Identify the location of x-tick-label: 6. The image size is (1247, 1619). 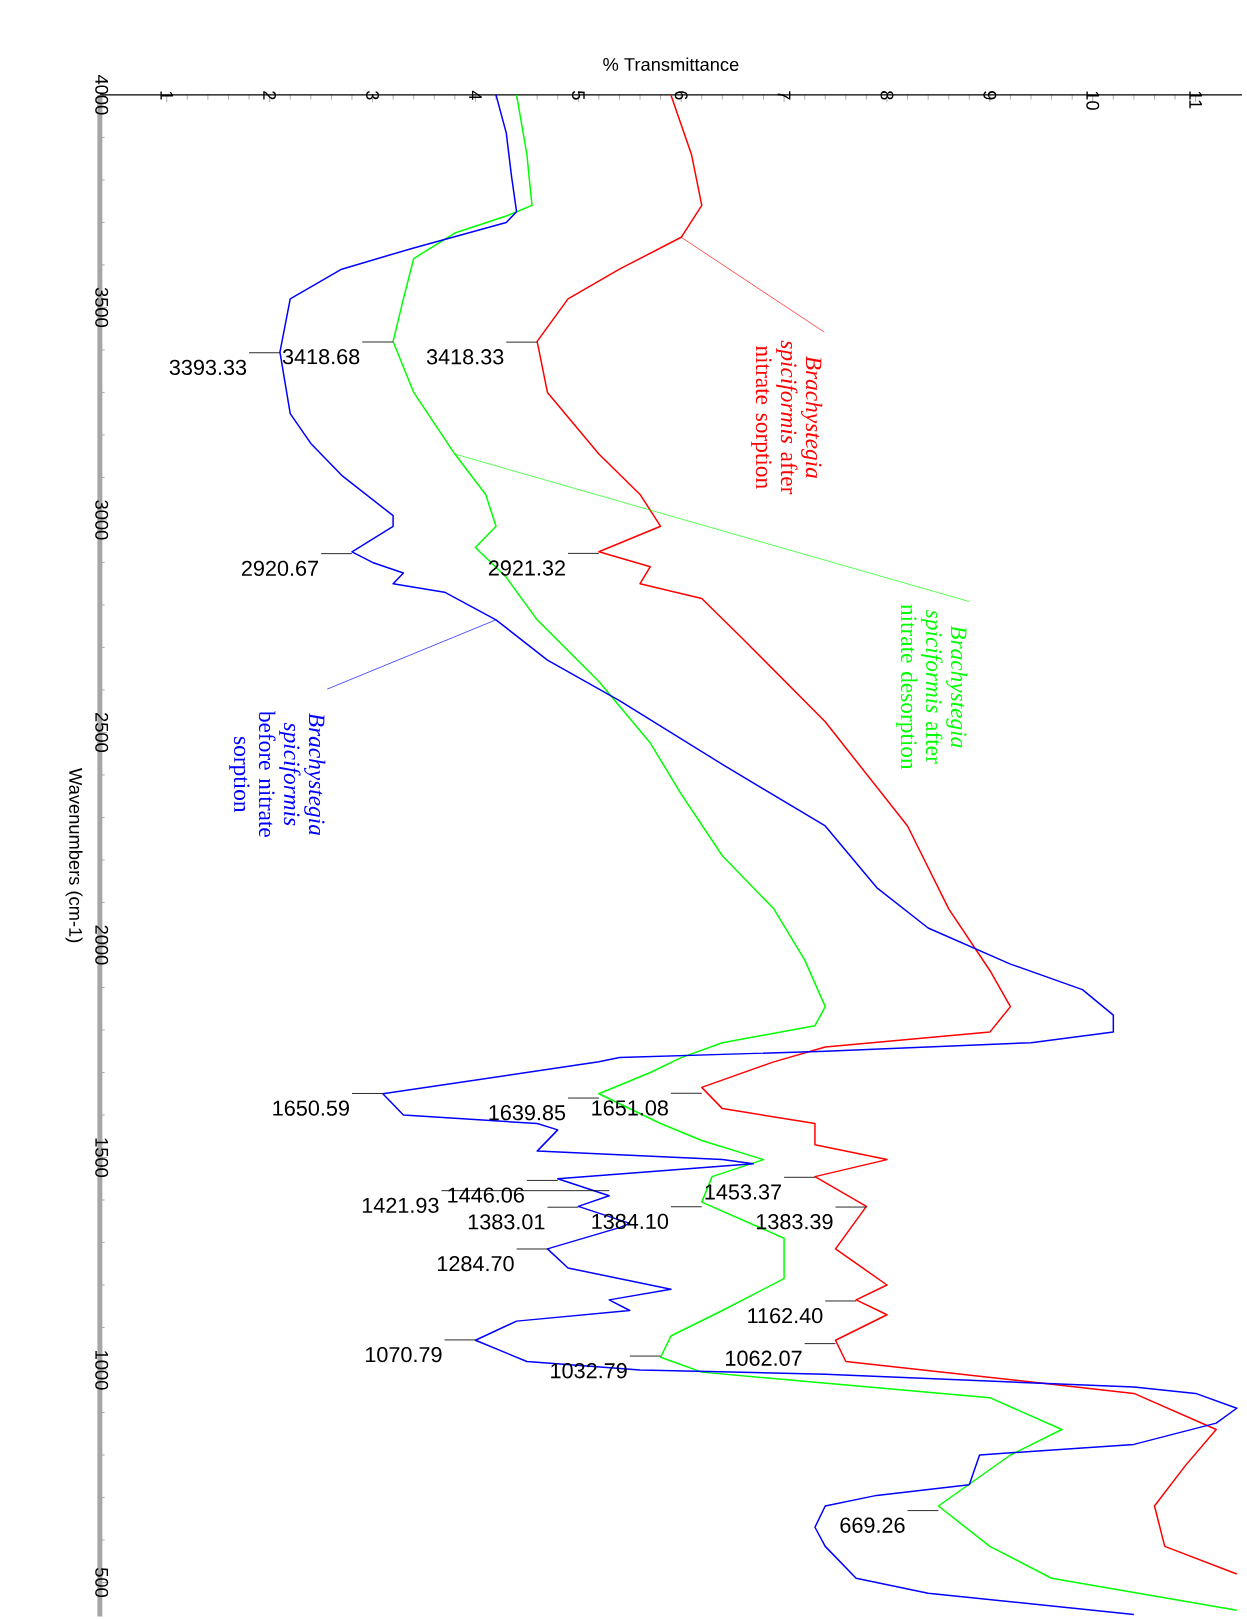
(681, 95).